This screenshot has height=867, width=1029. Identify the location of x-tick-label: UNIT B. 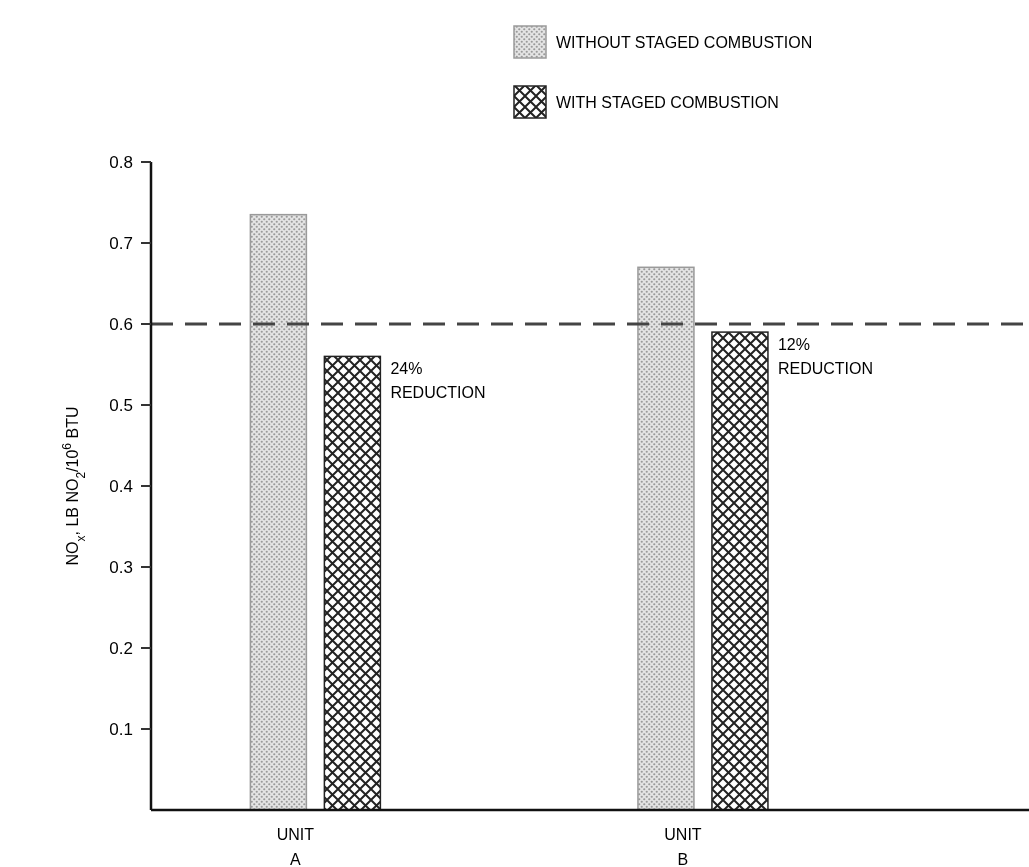
(683, 846).